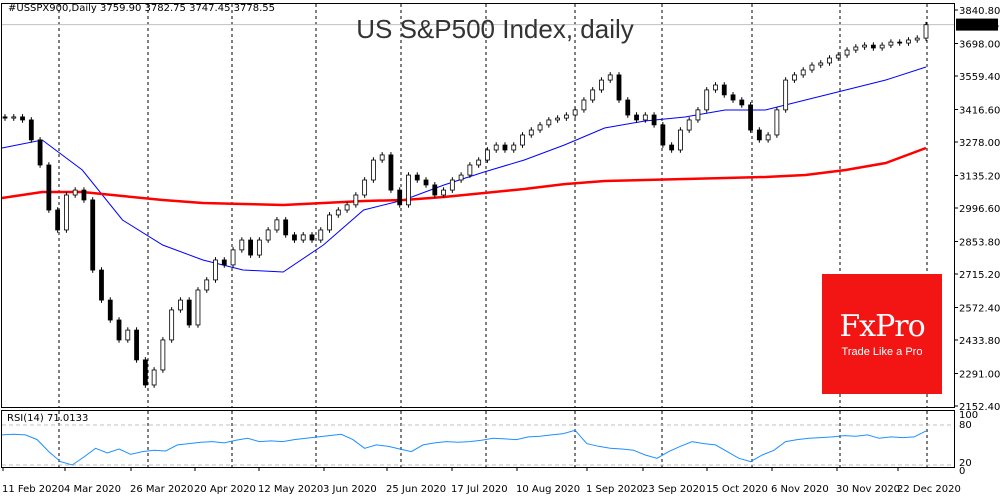 This screenshot has width=1000, height=500. I want to click on x-tick-label: 12 May 2020, so click(290, 489).